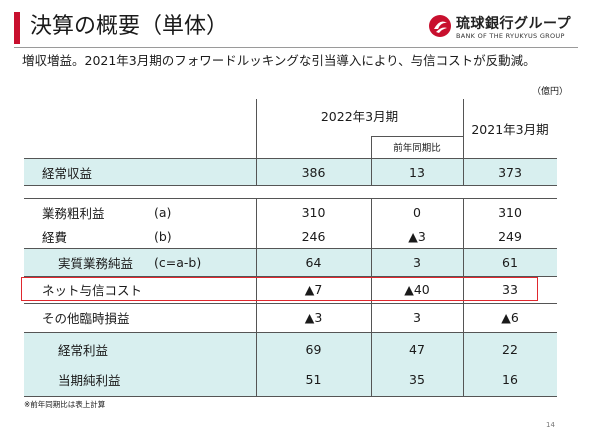 This screenshot has width=590, height=442. Describe the element at coordinates (163, 212) in the screenshot. I see `row-label-suffix: (a)` at that location.